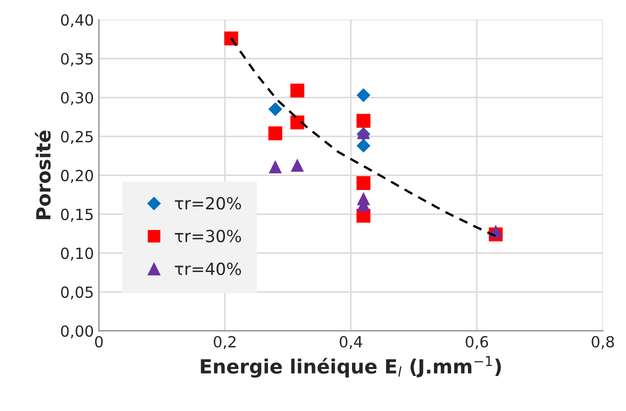 The width and height of the screenshot is (626, 411). What do you see at coordinates (477, 343) in the screenshot?
I see `x-tick-label: 0,6` at bounding box center [477, 343].